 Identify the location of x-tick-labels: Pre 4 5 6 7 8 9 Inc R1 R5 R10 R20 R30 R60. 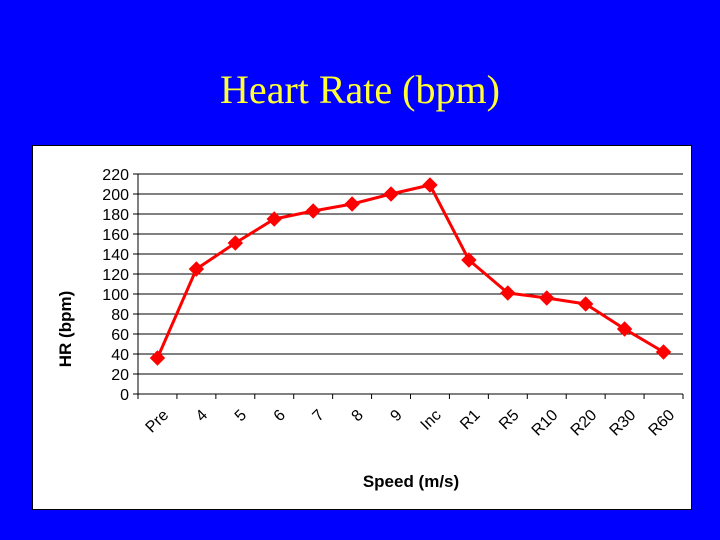
(411, 423).